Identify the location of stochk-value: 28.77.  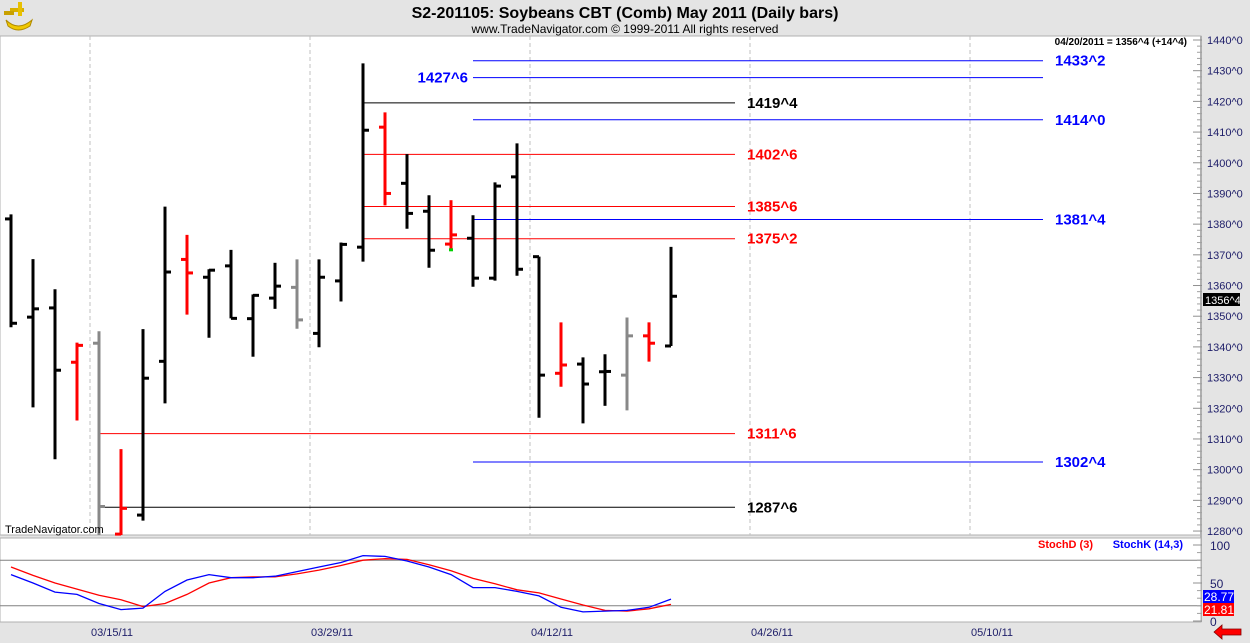
(1219, 597).